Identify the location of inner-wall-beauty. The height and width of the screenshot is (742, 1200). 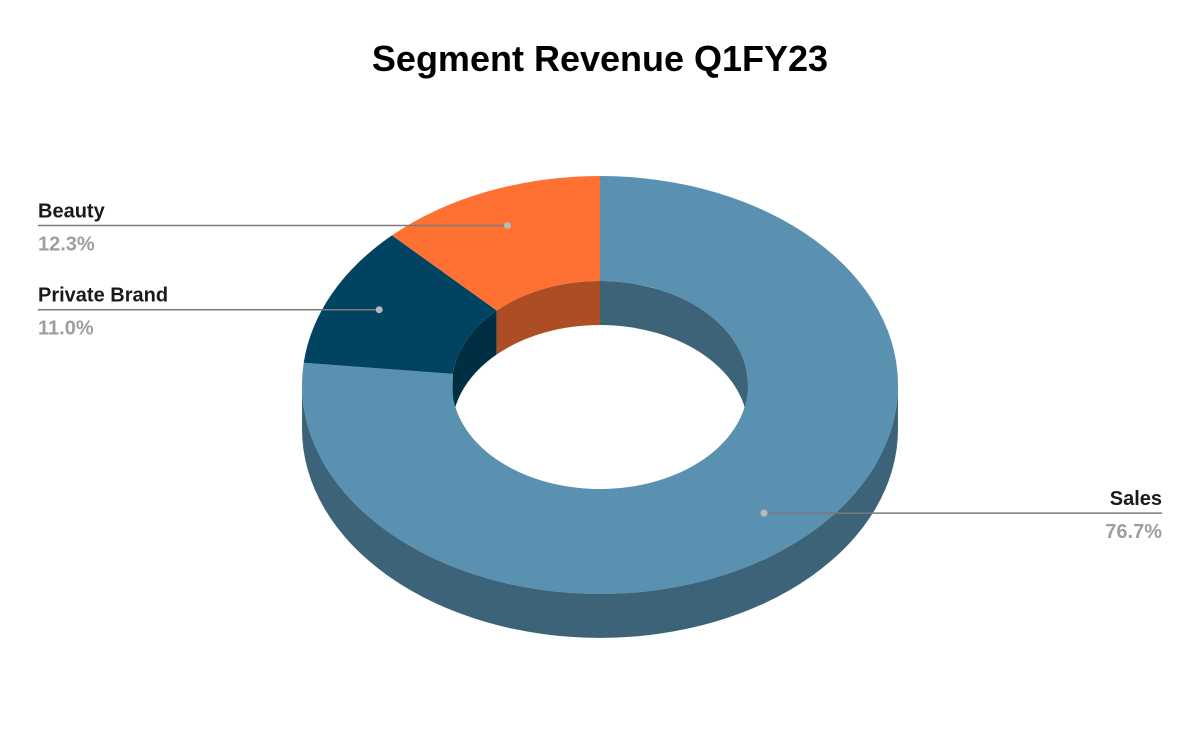
(548, 318).